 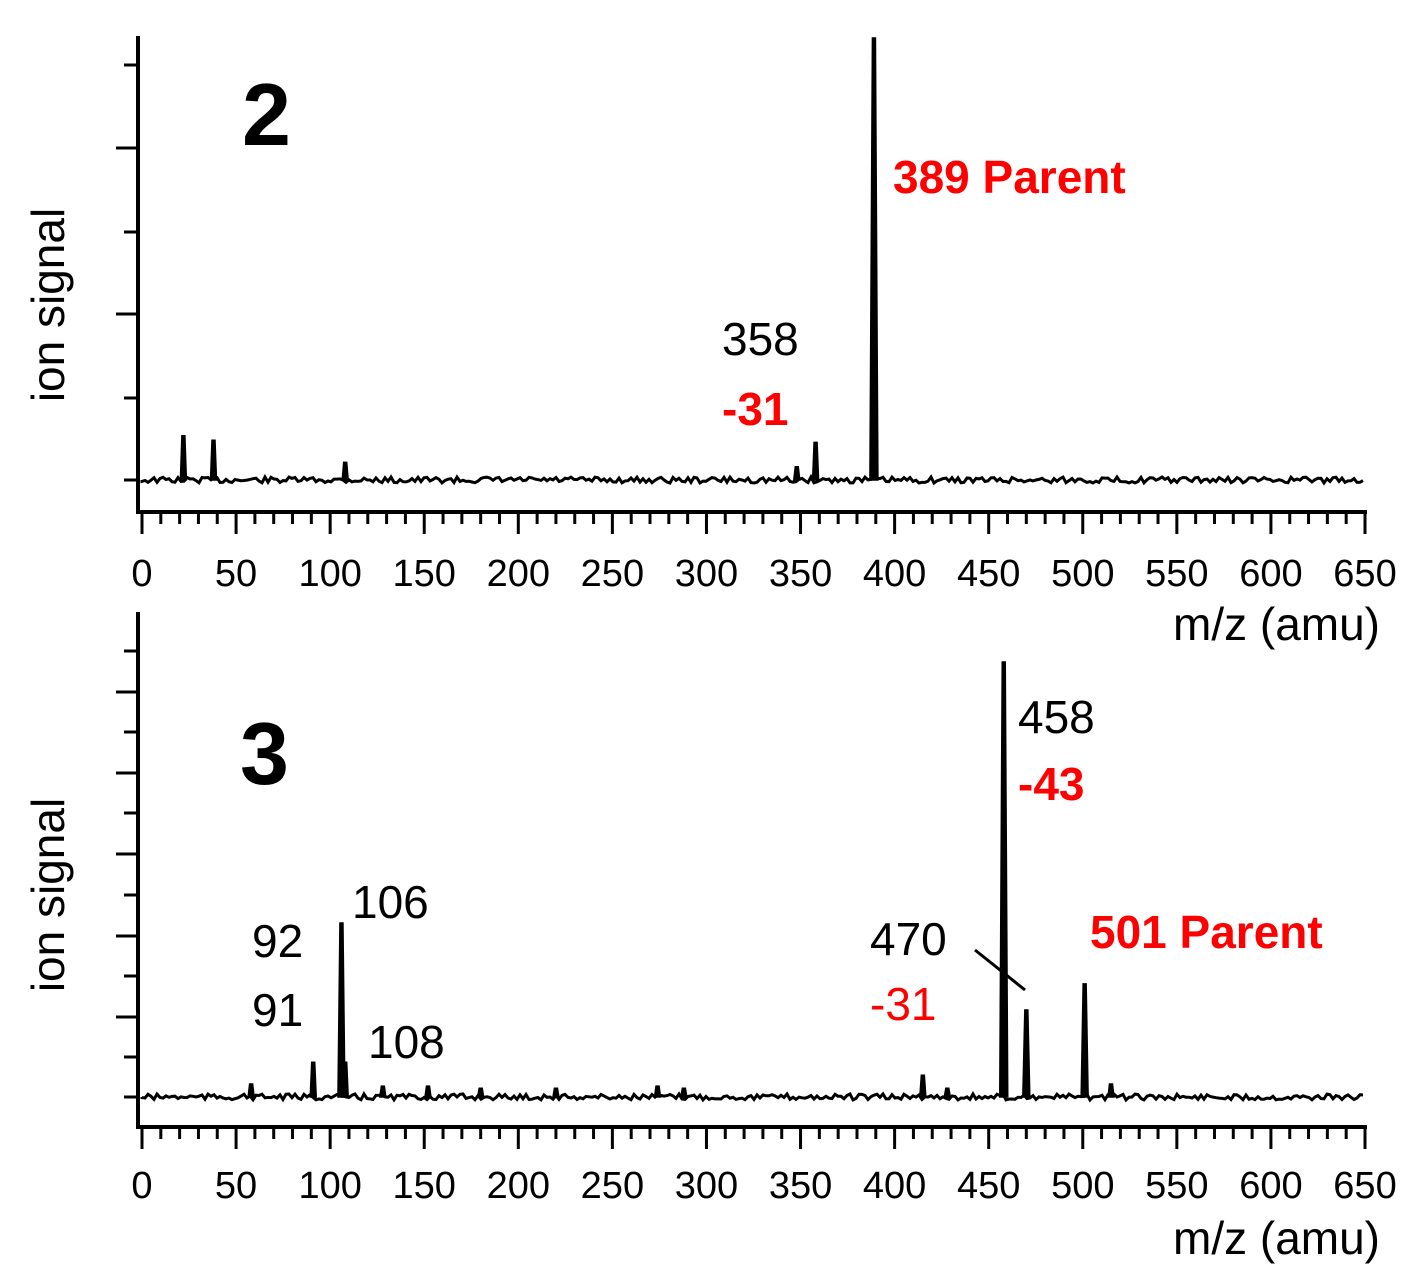 I want to click on peak-annotation: 92, so click(x=277, y=941).